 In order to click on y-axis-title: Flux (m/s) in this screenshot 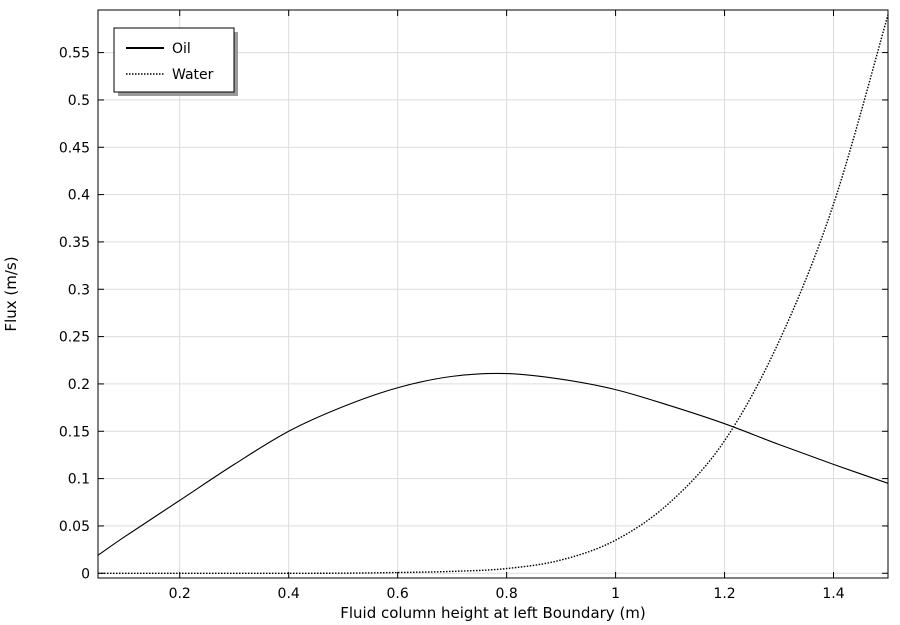, I will do `click(11, 293)`.